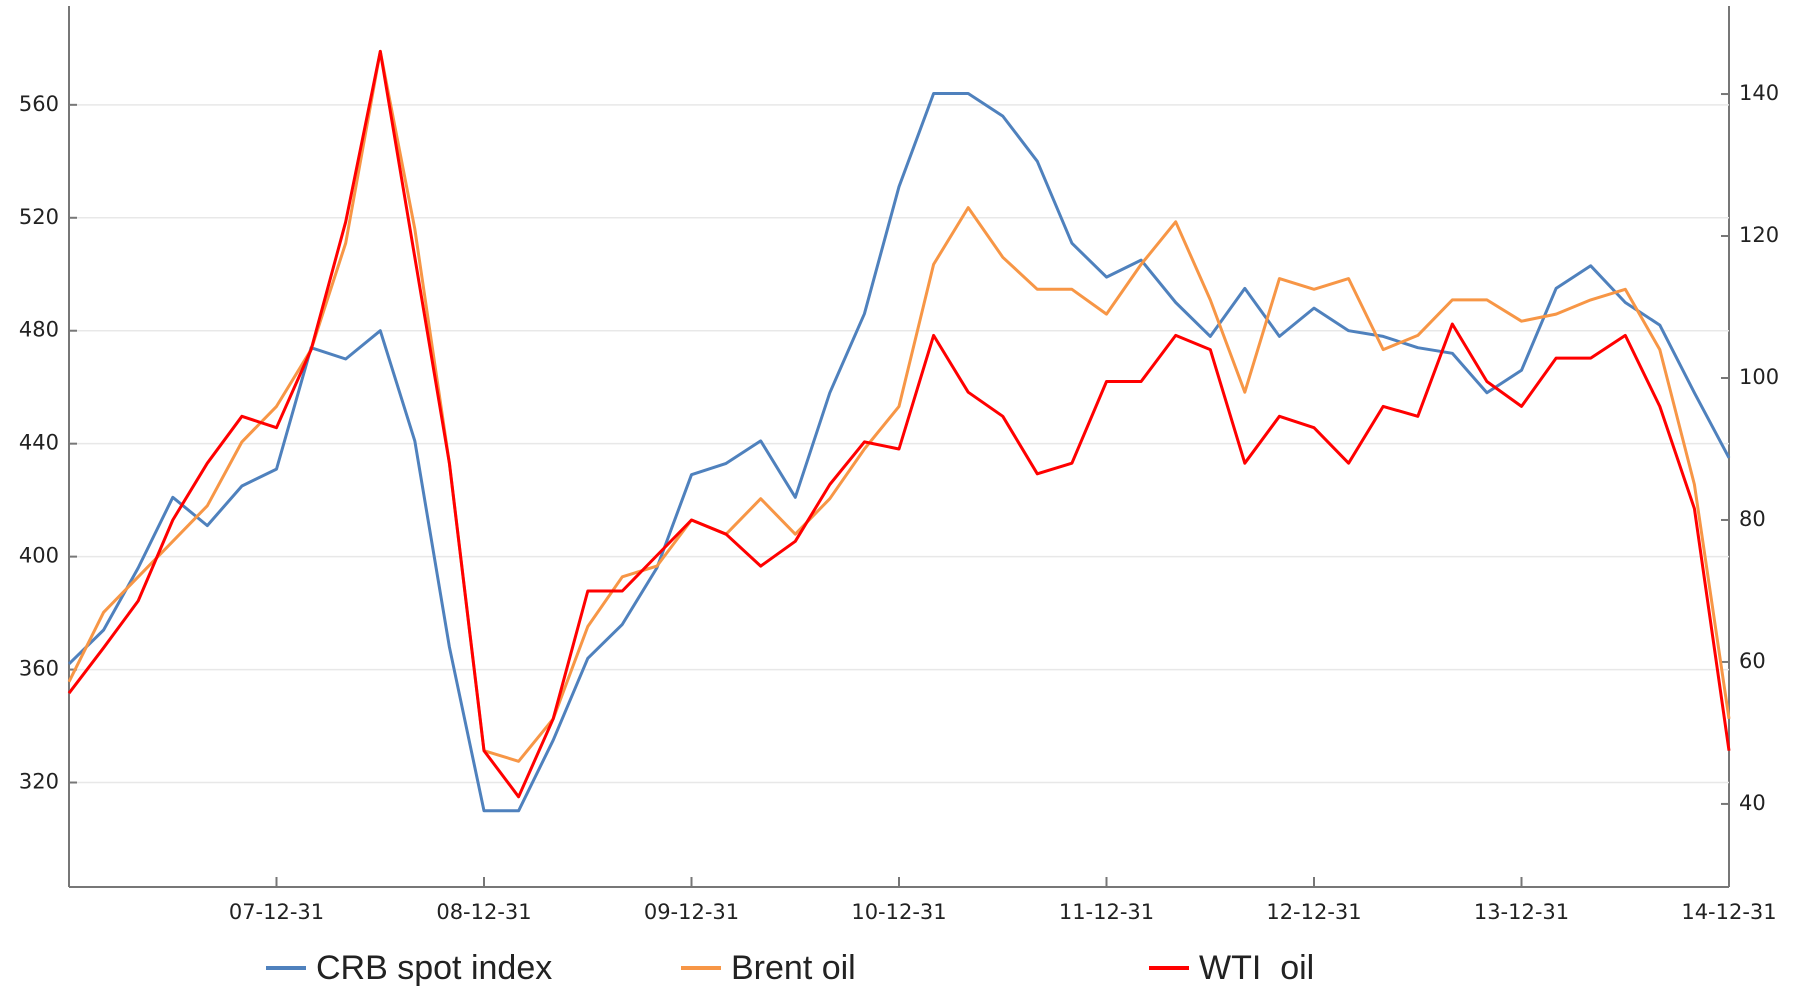 This screenshot has width=1804, height=997. I want to click on x-tick-label: 07-12-31, so click(276, 912).